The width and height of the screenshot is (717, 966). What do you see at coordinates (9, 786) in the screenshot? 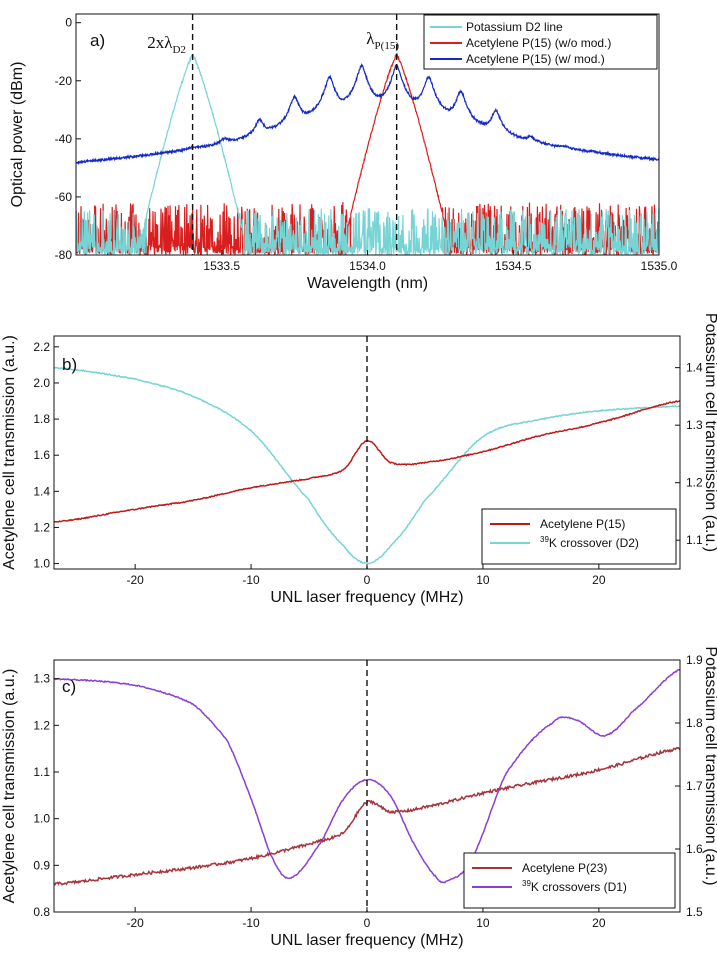
I see `panel-c-y-axis-label: Acetylene cell transmission (a.u.)` at bounding box center [9, 786].